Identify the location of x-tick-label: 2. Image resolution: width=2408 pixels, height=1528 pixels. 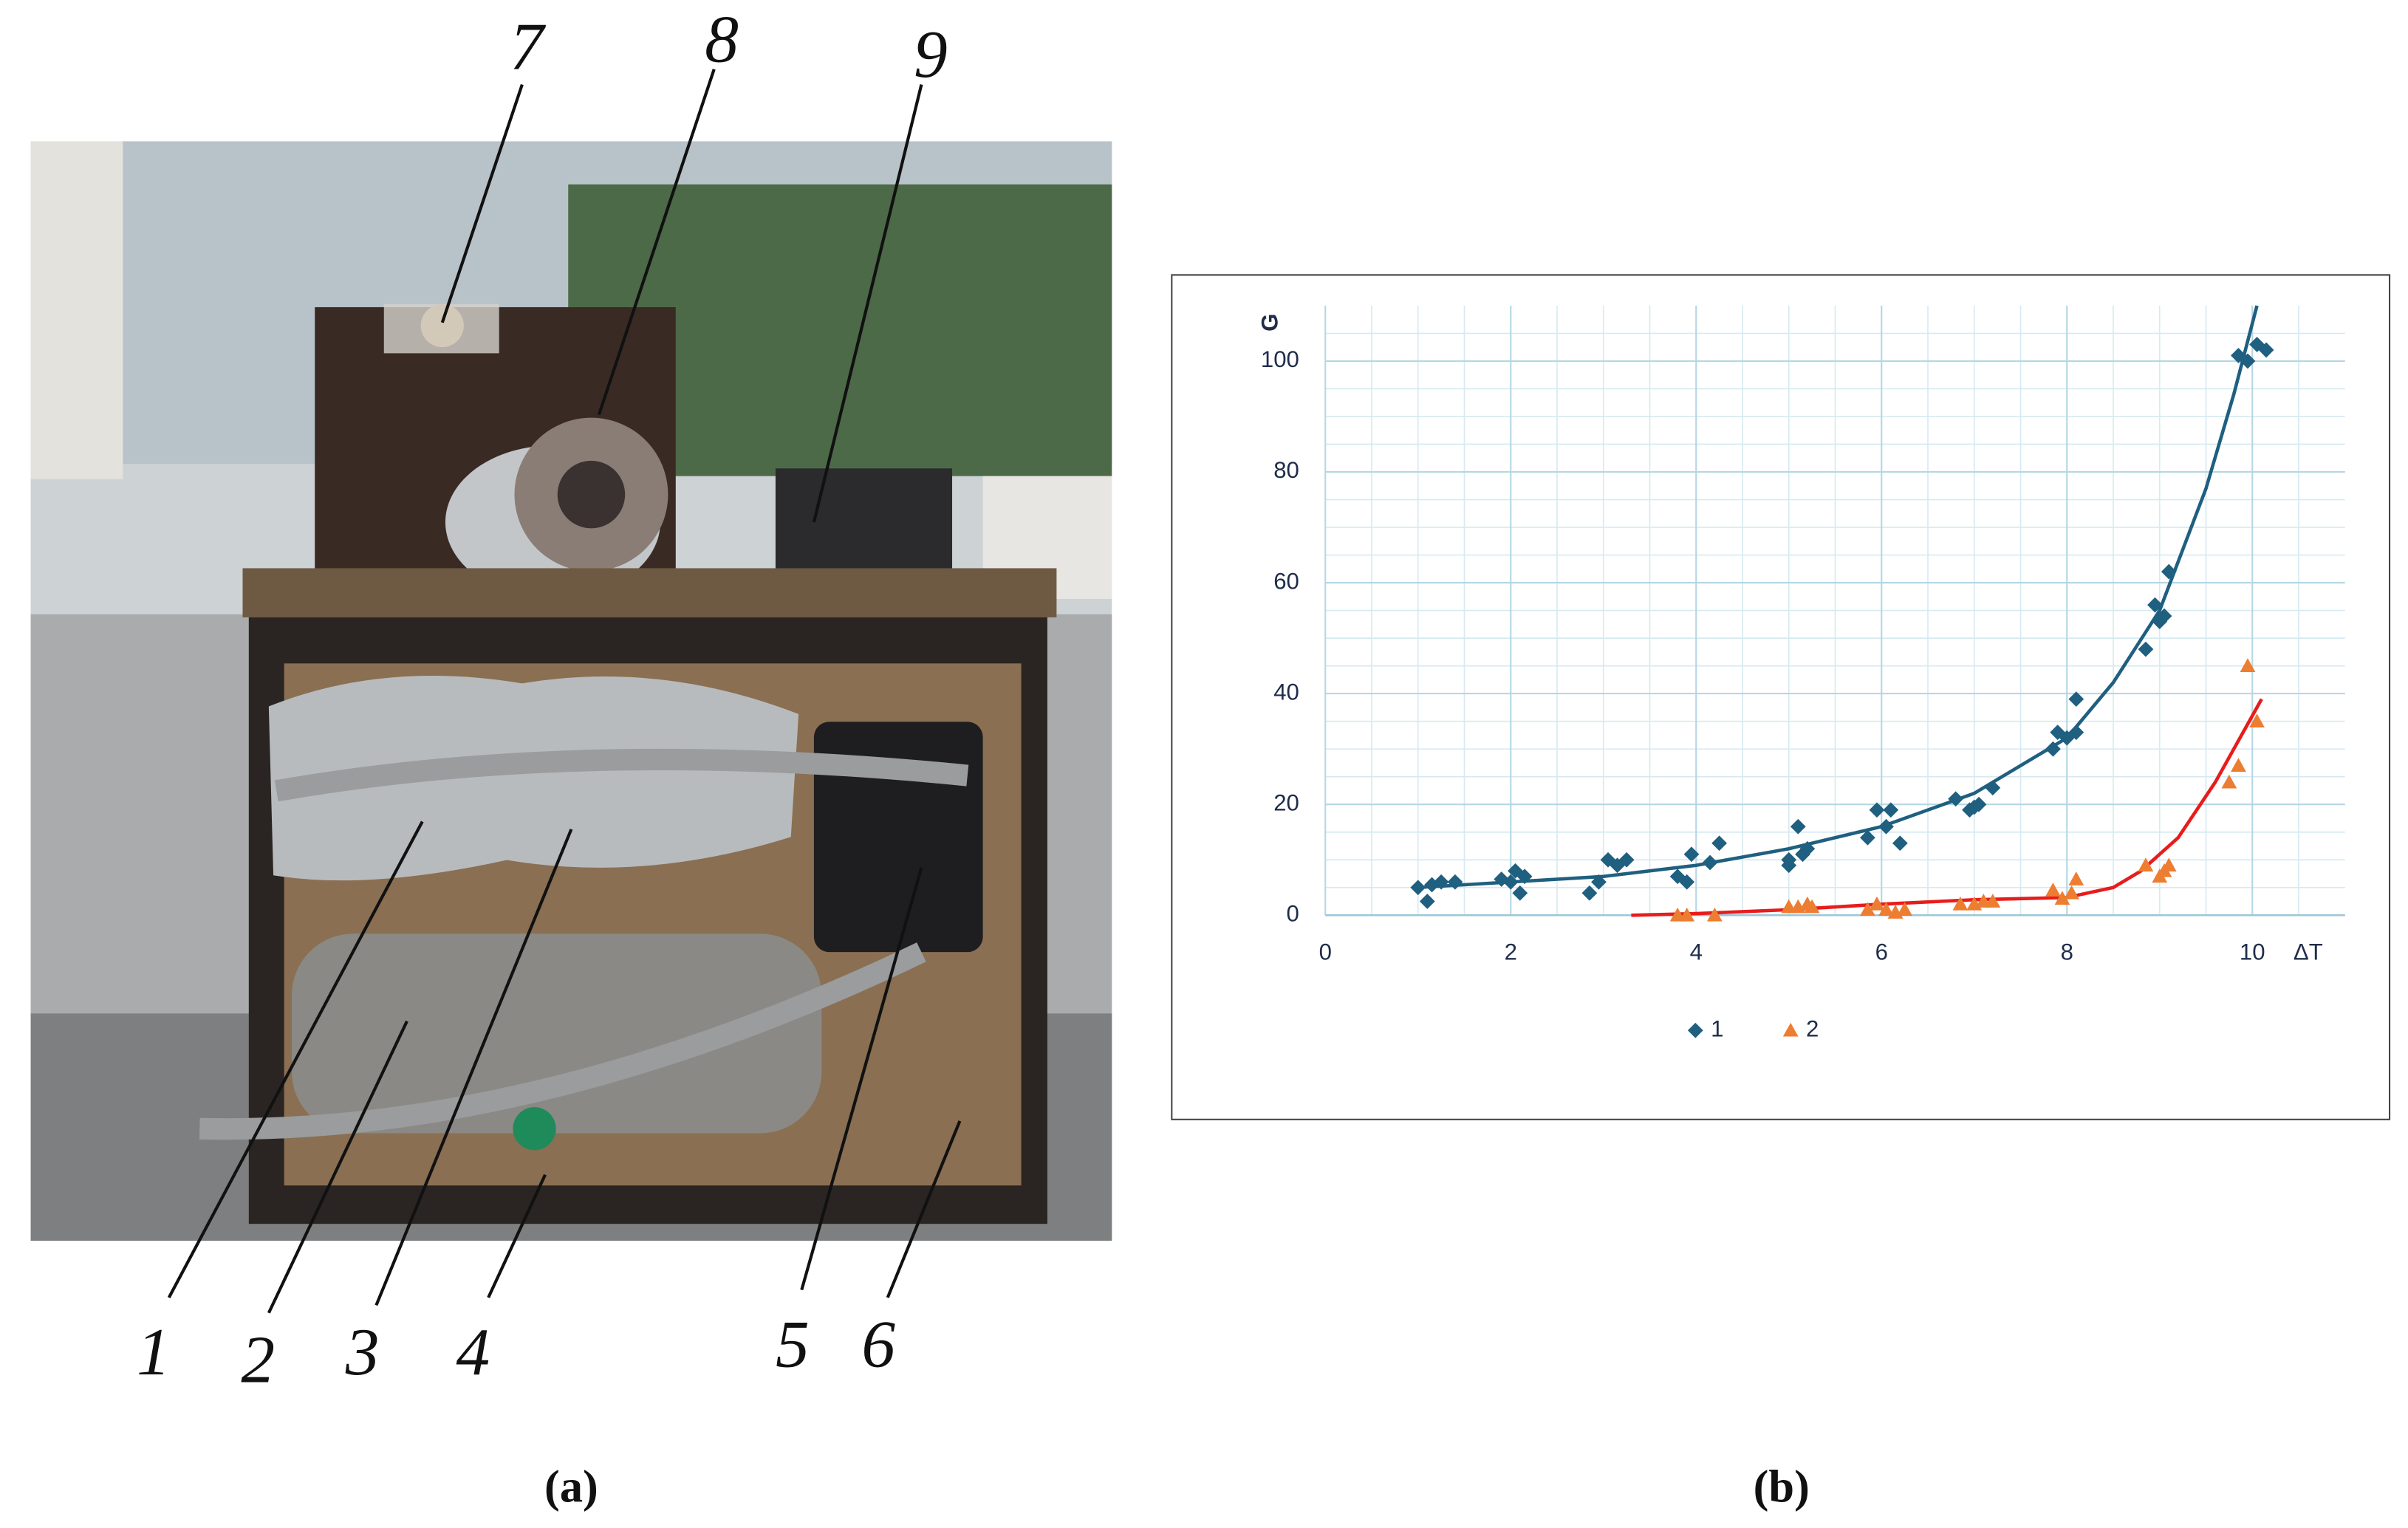
(1511, 952).